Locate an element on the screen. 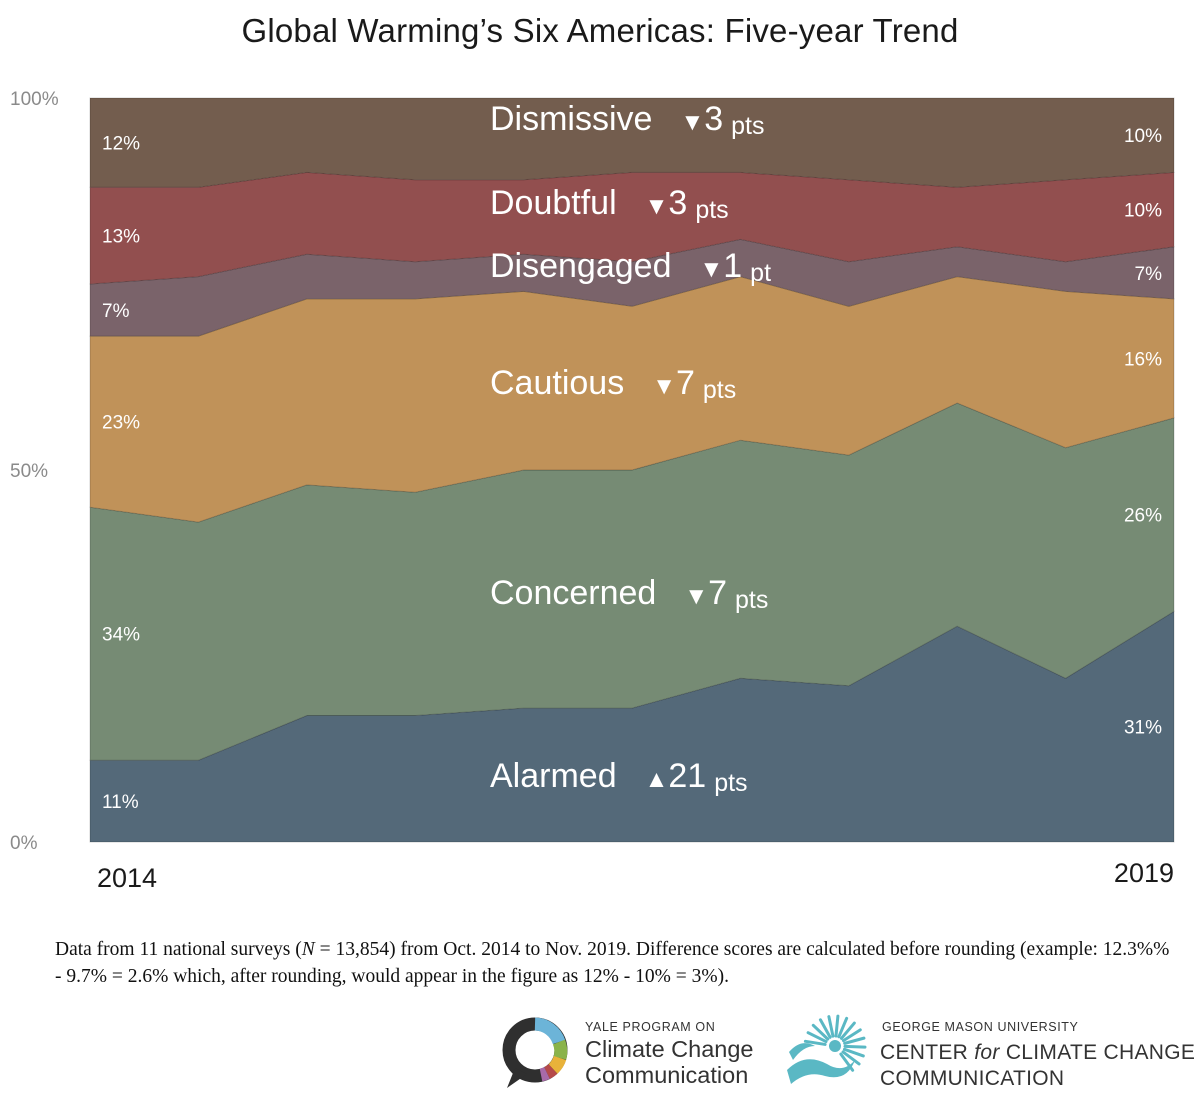 The height and width of the screenshot is (1111, 1200). gmu-university-label: GEORGE MASON UNIVERSITY is located at coordinates (980, 1027).